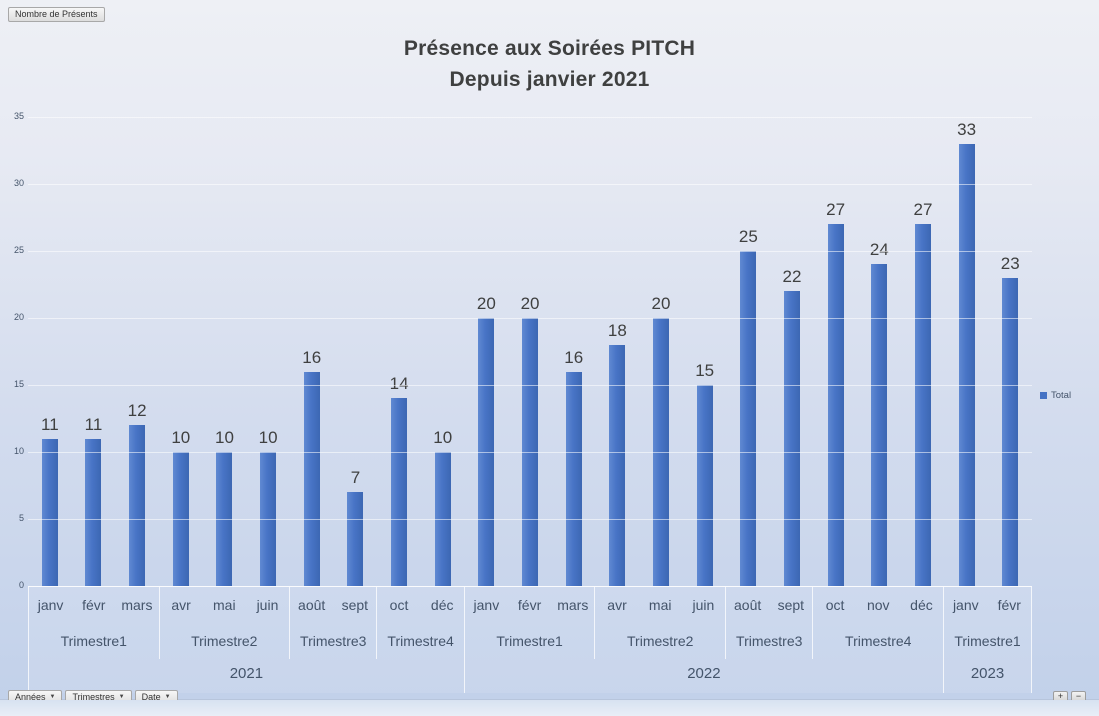 The image size is (1099, 716). What do you see at coordinates (18, 183) in the screenshot?
I see `y-axis-tick-label: 30` at bounding box center [18, 183].